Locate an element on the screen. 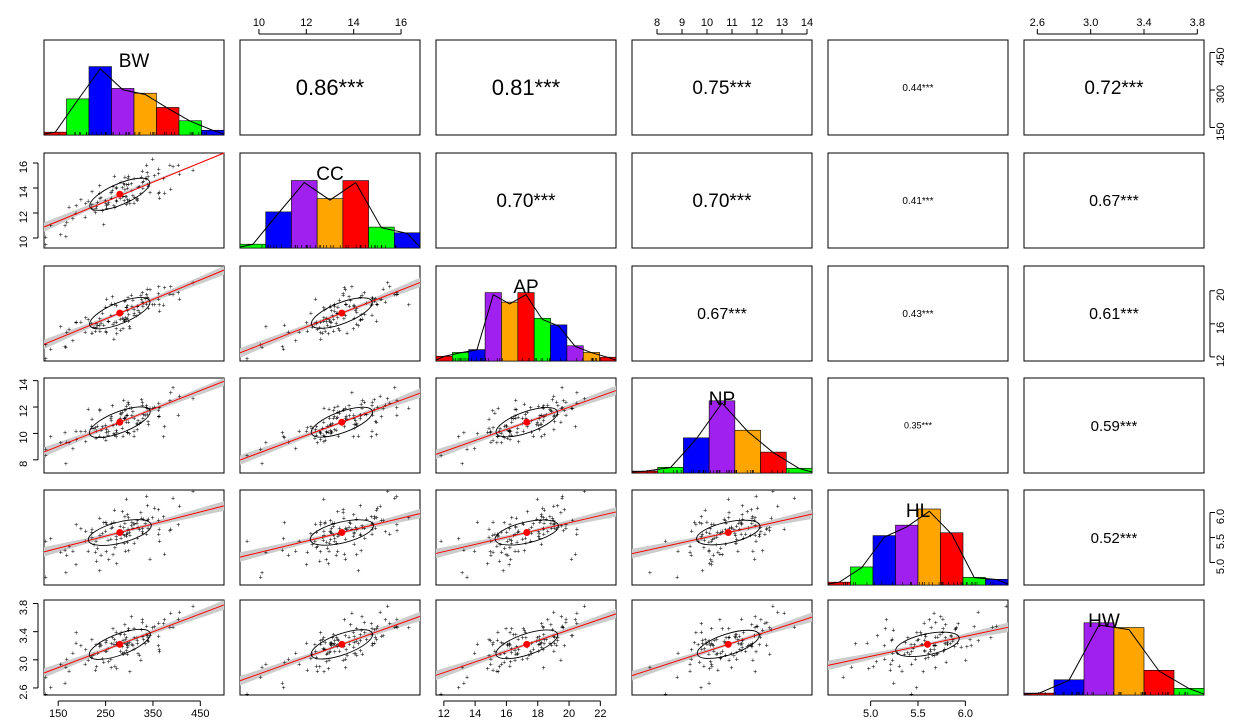  variable-label-BW: BW is located at coordinates (134, 61).